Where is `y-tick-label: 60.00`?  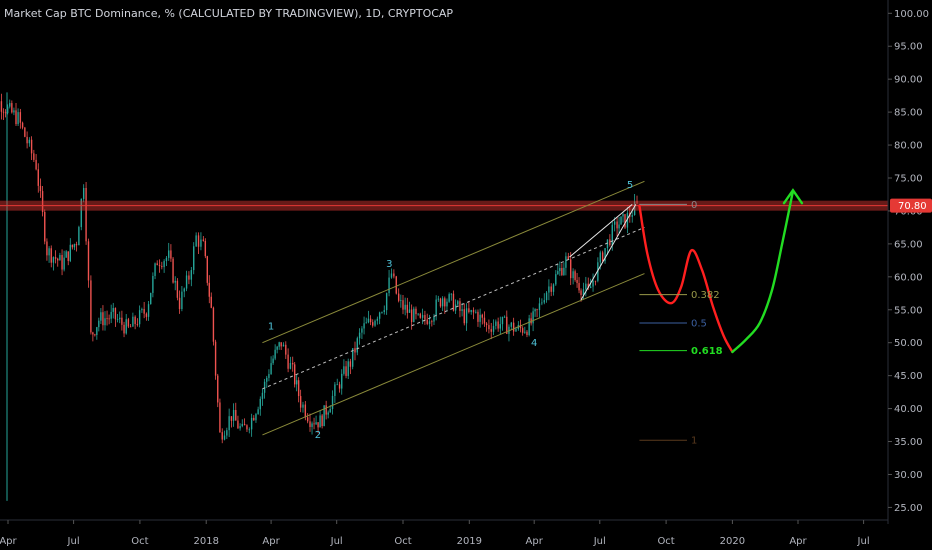 y-tick-label: 60.00 is located at coordinates (908, 277).